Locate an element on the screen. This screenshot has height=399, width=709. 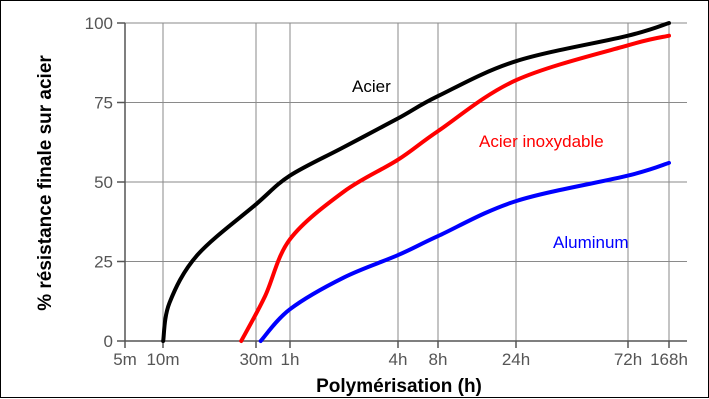
x-tick-label: 30m is located at coordinates (255, 359).